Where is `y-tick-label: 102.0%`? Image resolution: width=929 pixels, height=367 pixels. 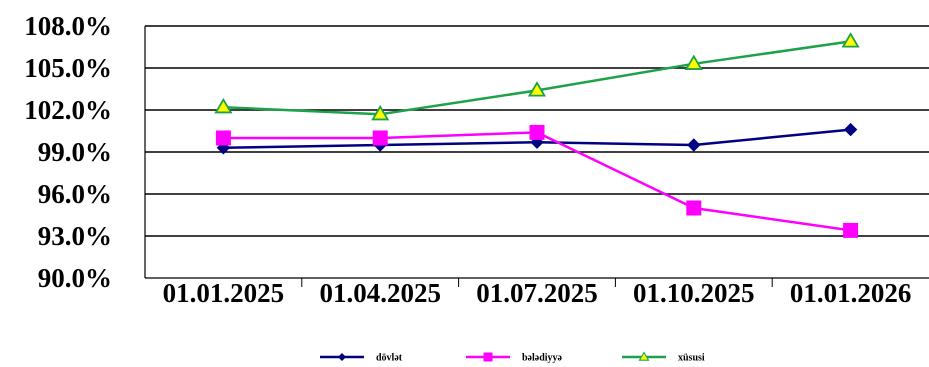
y-tick-label: 102.0% is located at coordinates (68, 110).